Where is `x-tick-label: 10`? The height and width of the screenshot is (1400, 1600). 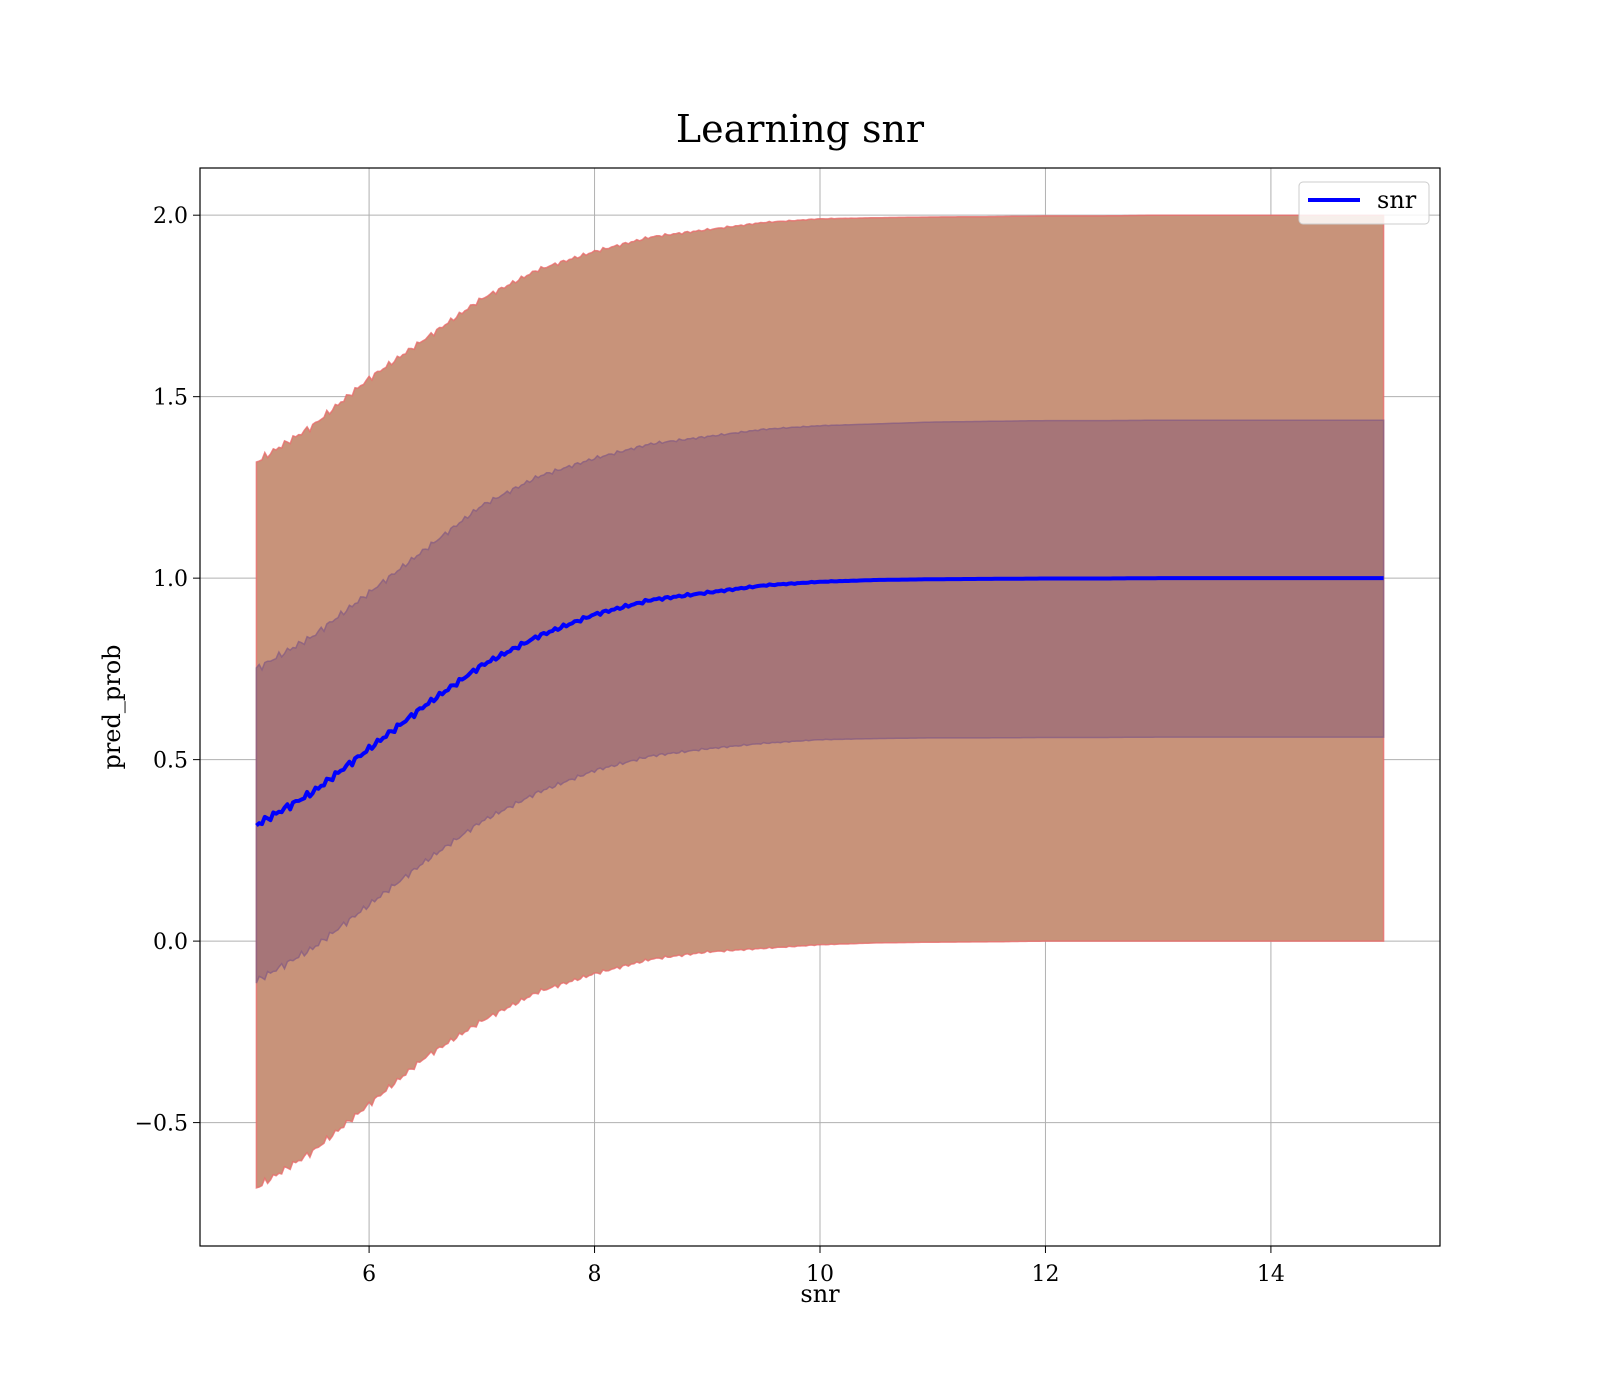
x-tick-label: 10 is located at coordinates (820, 1274).